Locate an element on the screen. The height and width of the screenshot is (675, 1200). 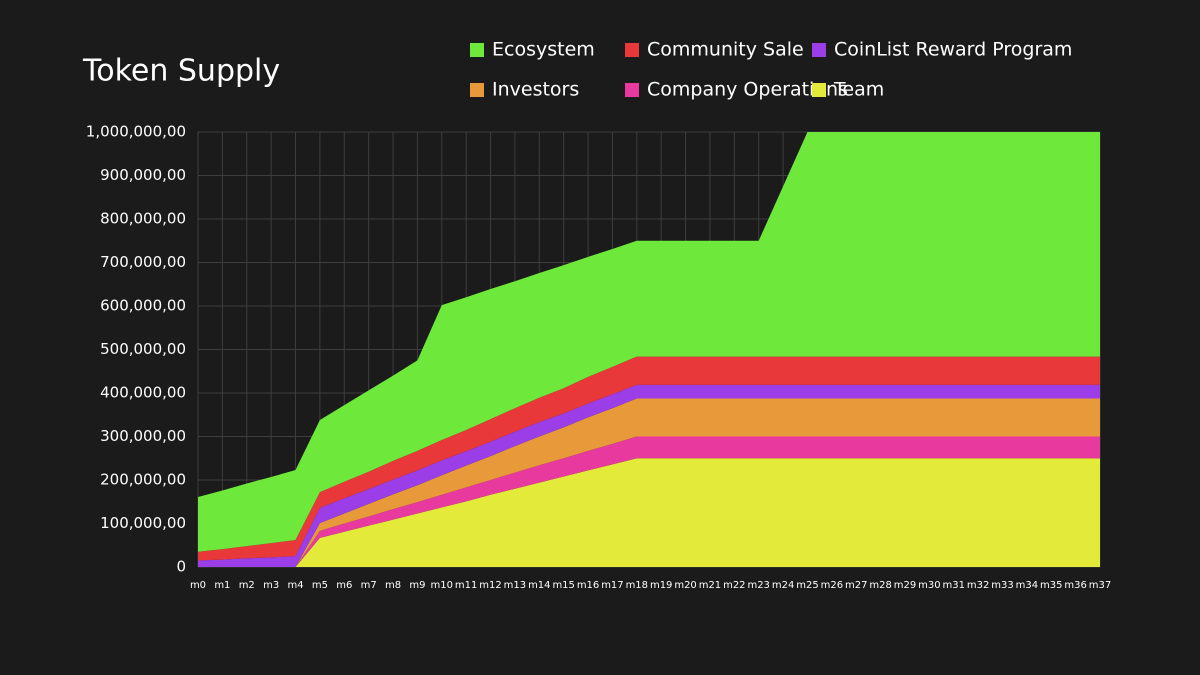
y-tick-label: 700,000,00 is located at coordinates (143, 262).